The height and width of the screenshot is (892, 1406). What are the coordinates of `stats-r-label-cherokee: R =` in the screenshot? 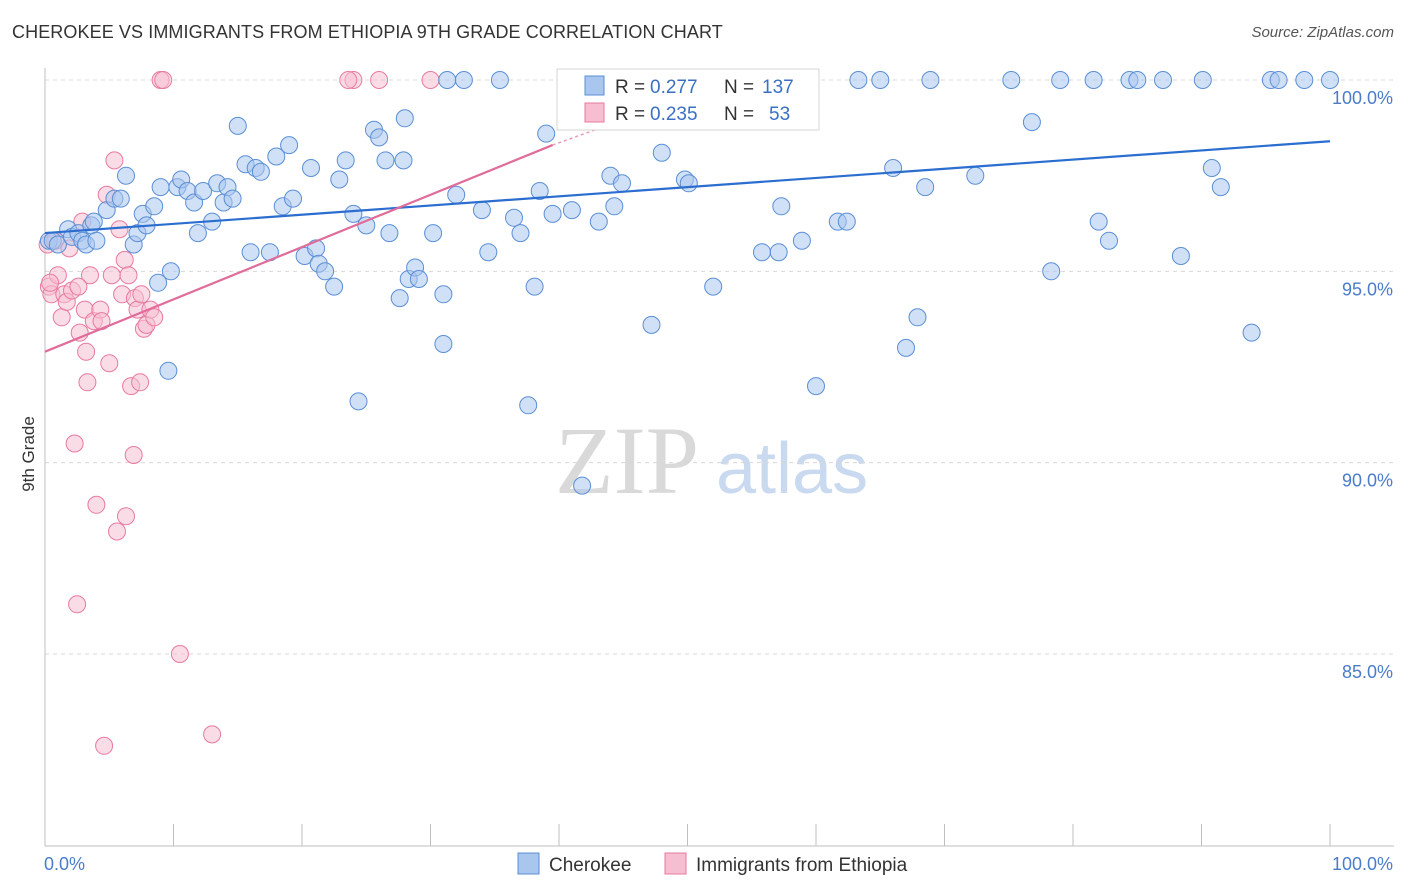 It's located at (630, 87).